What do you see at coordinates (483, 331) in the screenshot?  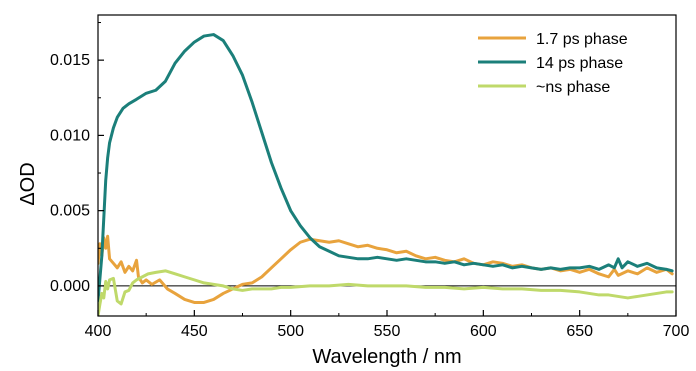 I see `x-tick-label: 600` at bounding box center [483, 331].